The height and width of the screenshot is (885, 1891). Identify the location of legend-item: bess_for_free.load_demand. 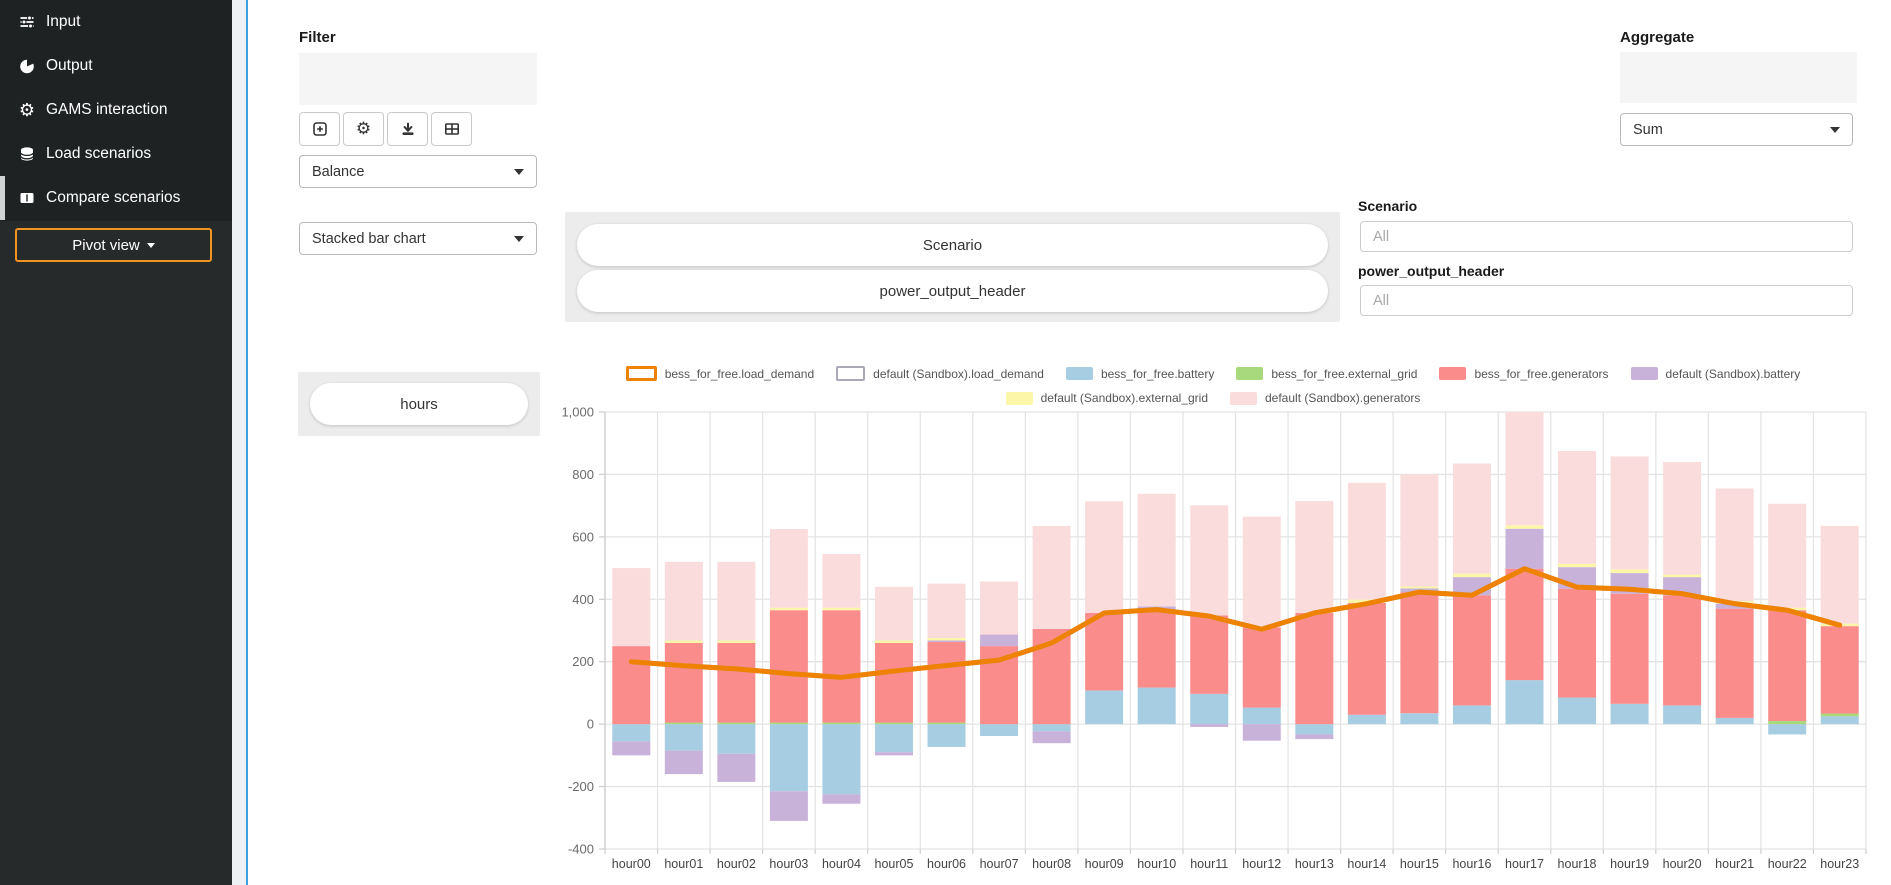
(720, 373).